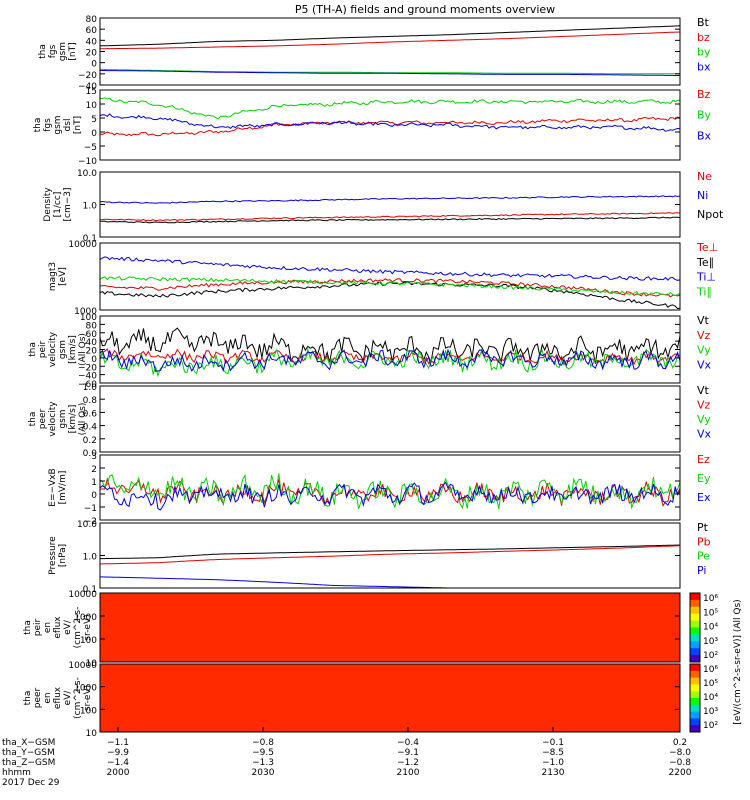 The width and height of the screenshot is (750, 800). What do you see at coordinates (90, 207) in the screenshot?
I see `y-tick-label: 1.0` at bounding box center [90, 207].